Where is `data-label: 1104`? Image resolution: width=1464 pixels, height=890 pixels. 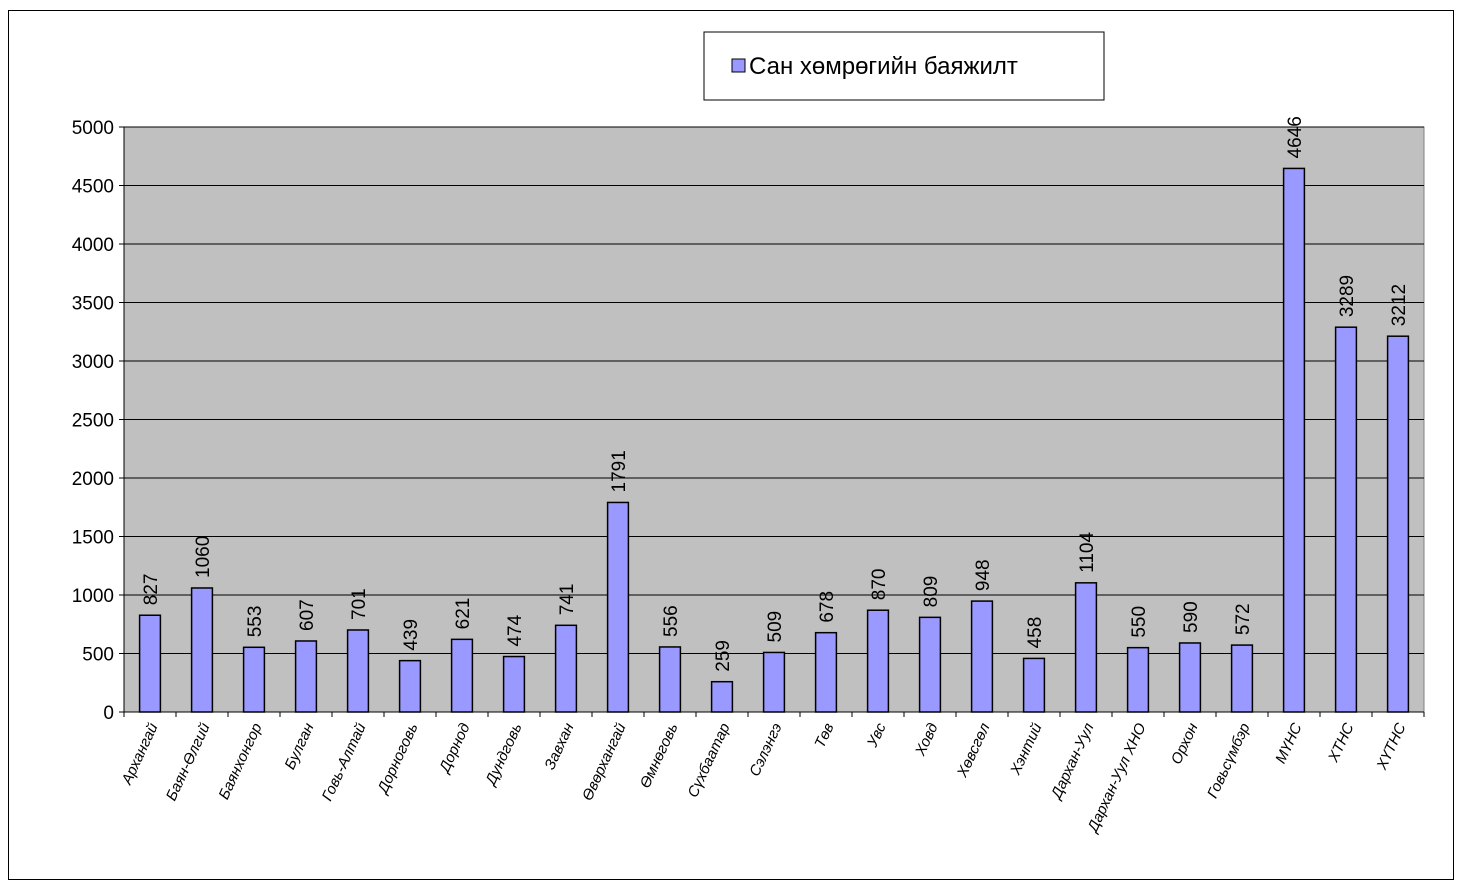
data-label: 1104 is located at coordinates (1087, 552).